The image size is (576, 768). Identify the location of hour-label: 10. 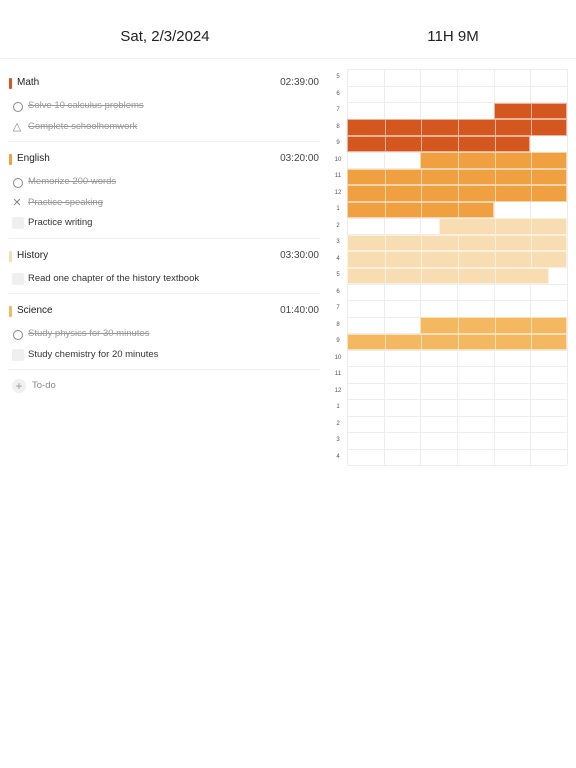
(338, 357).